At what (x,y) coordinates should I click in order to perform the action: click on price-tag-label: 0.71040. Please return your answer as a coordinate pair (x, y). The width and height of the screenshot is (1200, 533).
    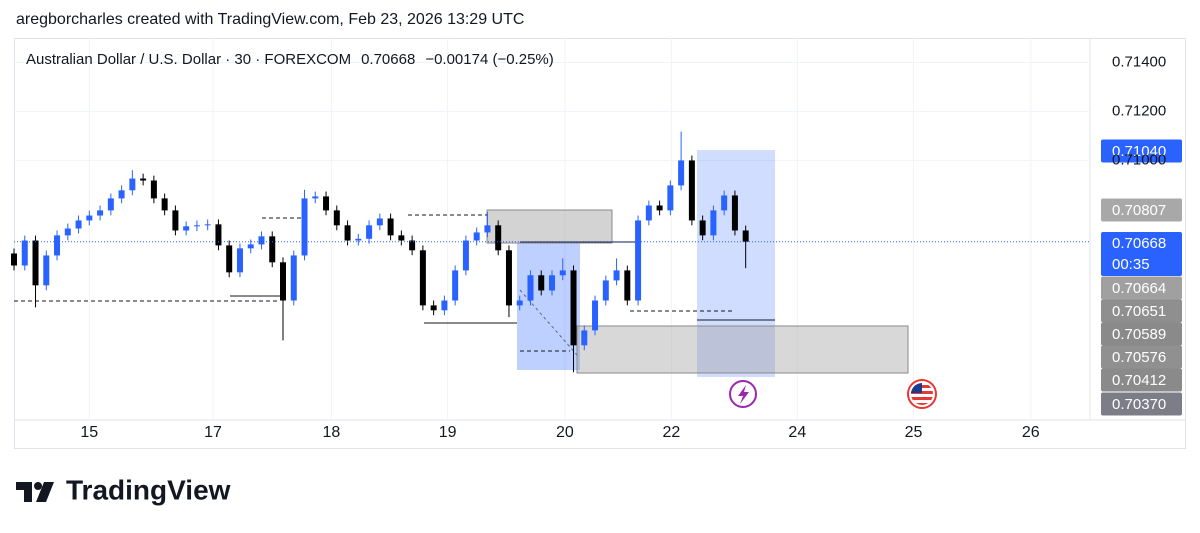
    Looking at the image, I should click on (1139, 151).